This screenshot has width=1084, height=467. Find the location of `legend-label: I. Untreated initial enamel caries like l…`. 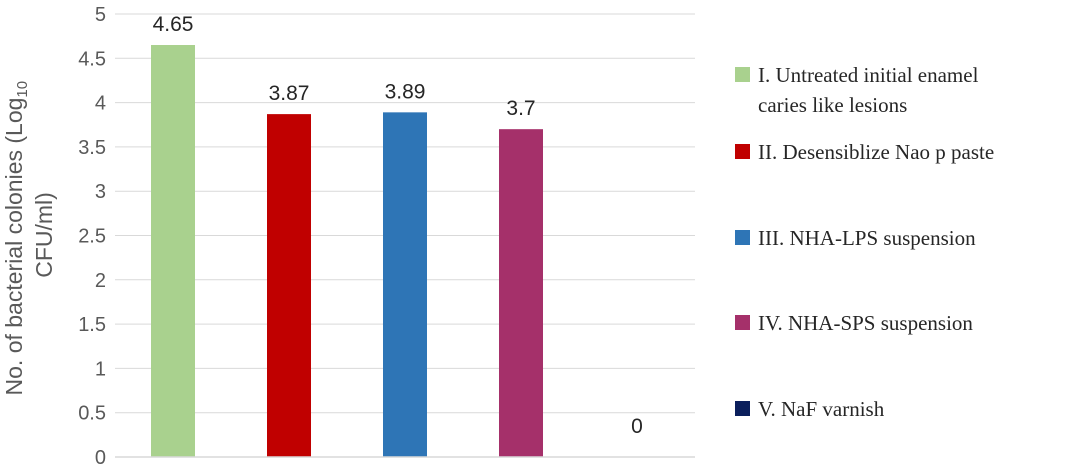

legend-label: I. Untreated initial enamel caries like l… is located at coordinates (868, 90).